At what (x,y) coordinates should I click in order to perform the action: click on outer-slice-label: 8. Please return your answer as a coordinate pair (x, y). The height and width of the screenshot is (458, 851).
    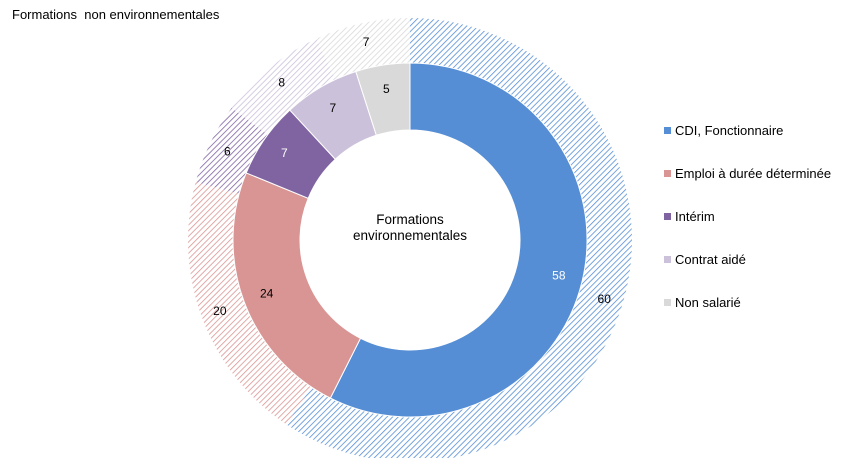
    Looking at the image, I should click on (281, 83).